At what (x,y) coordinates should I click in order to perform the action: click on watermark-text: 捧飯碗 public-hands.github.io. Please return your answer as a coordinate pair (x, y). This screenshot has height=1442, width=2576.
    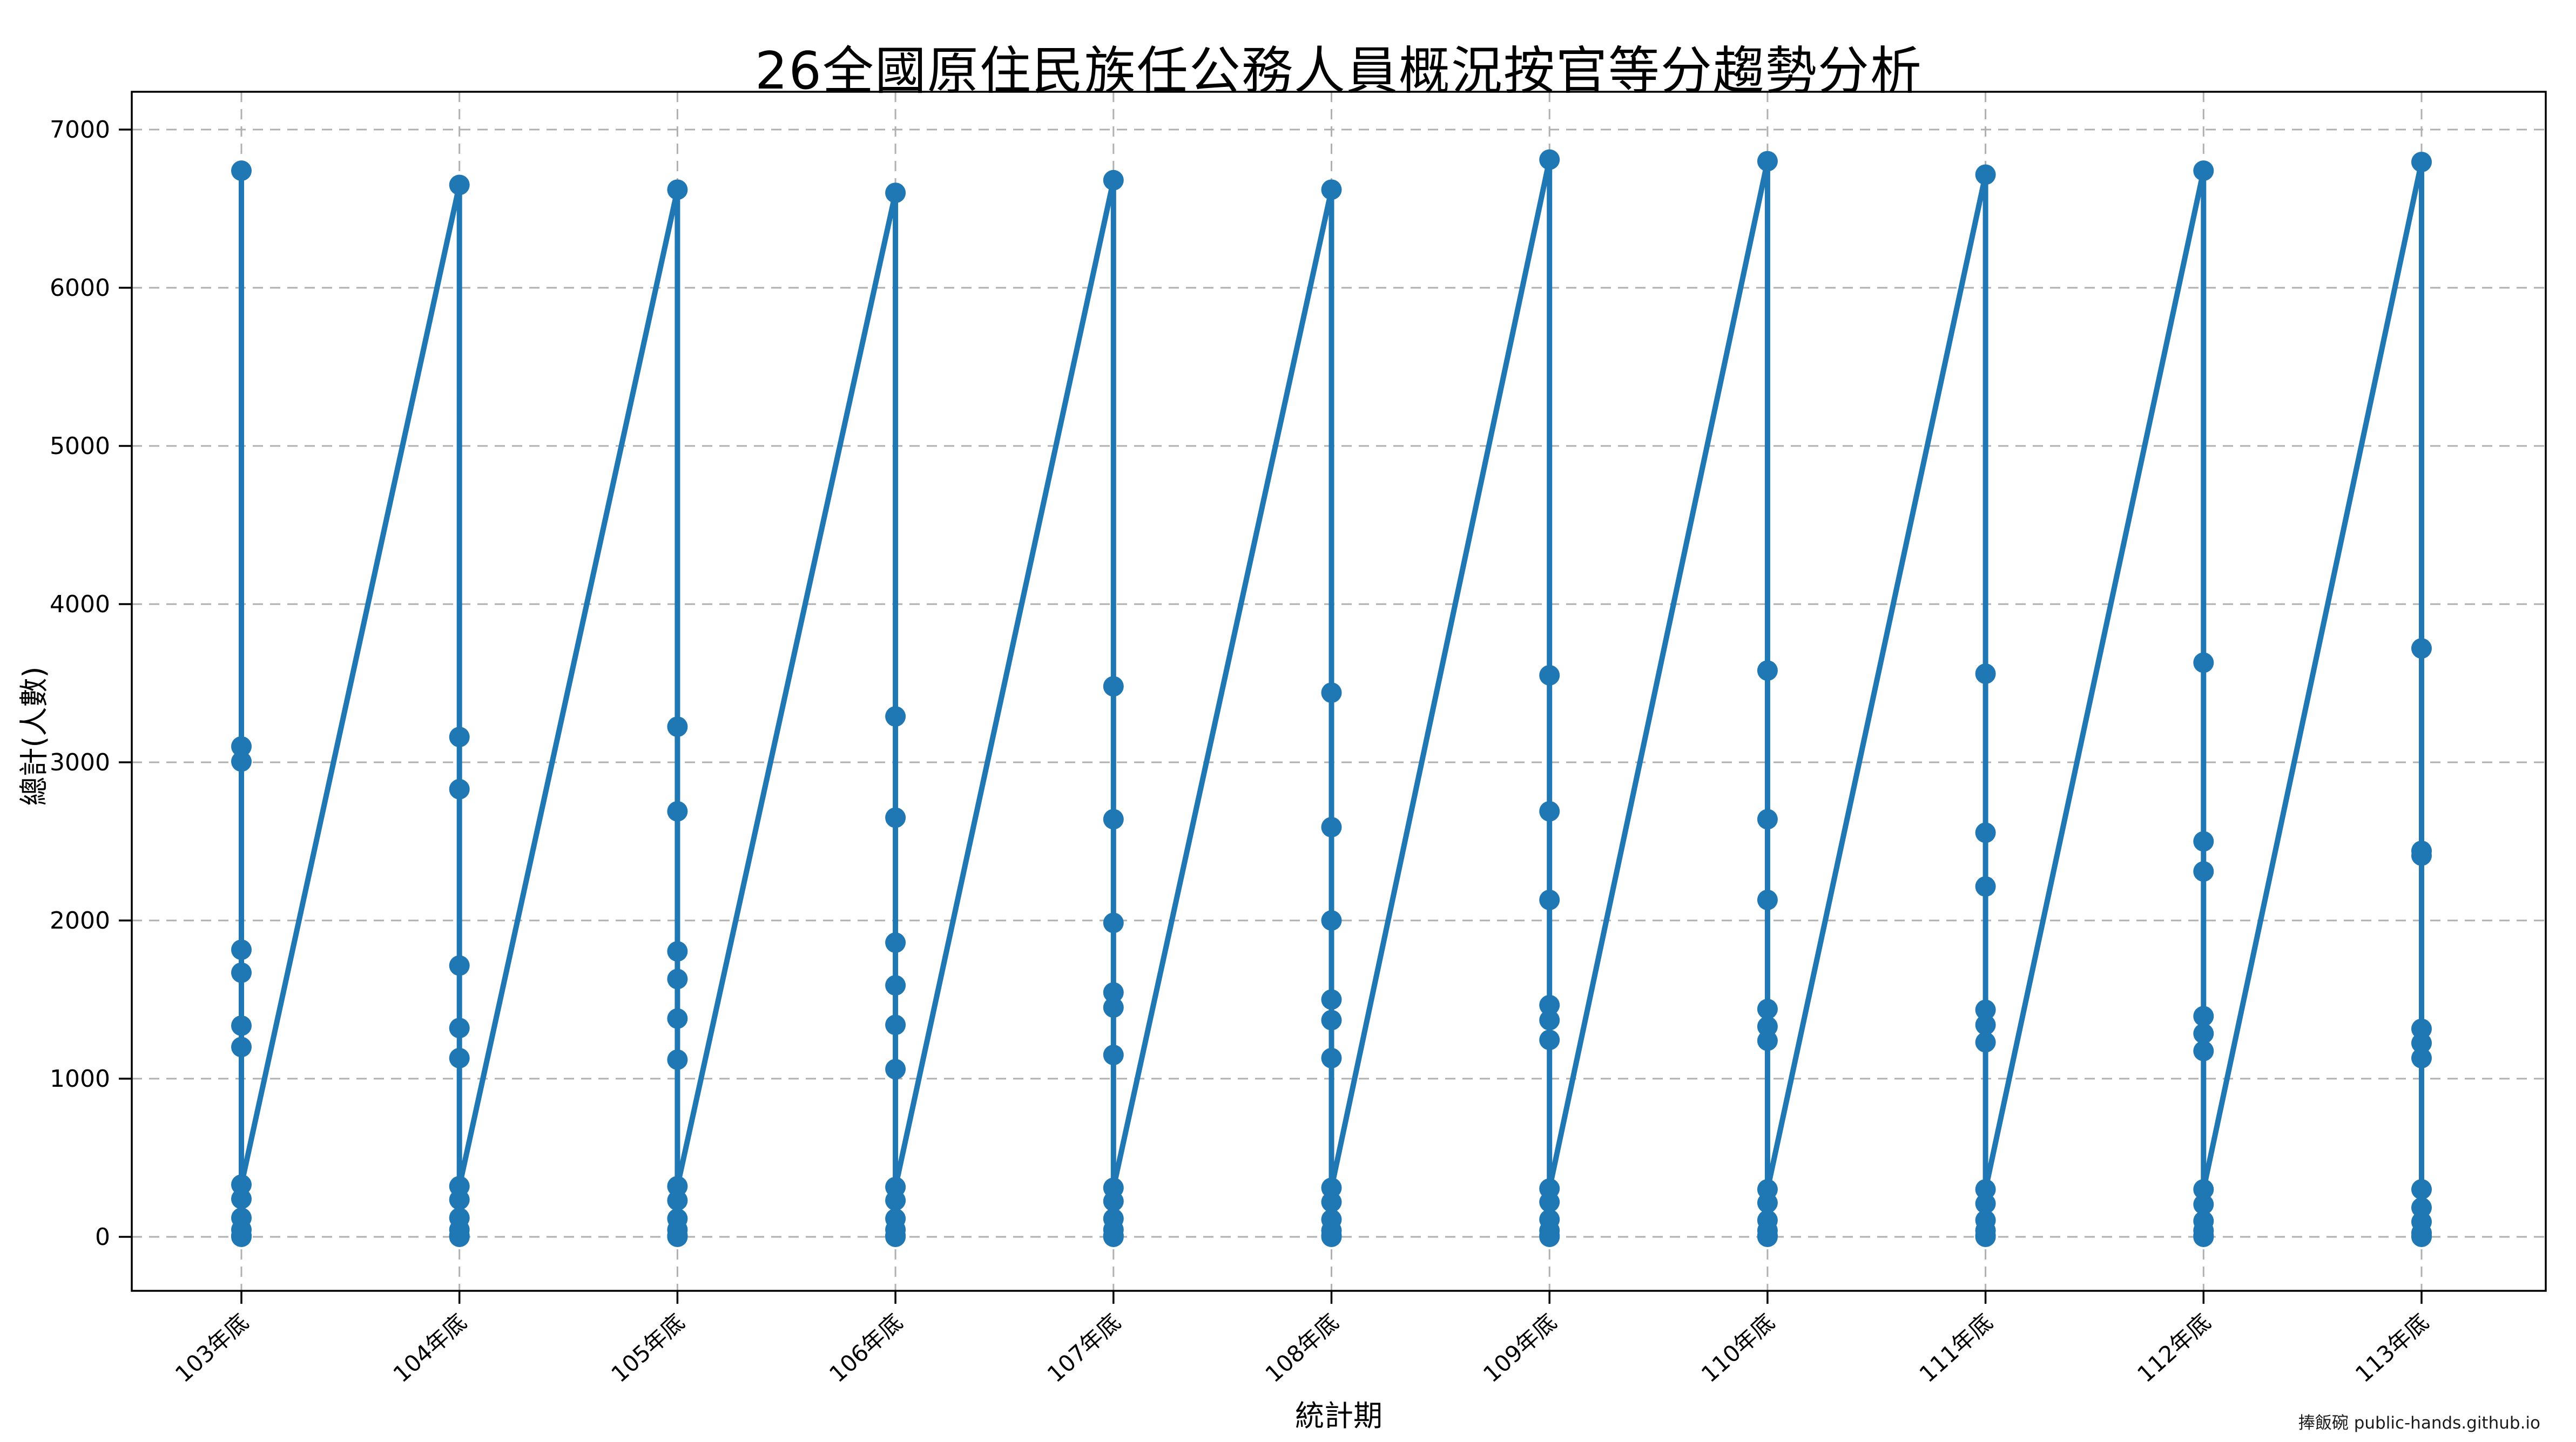
    Looking at the image, I should click on (2419, 1423).